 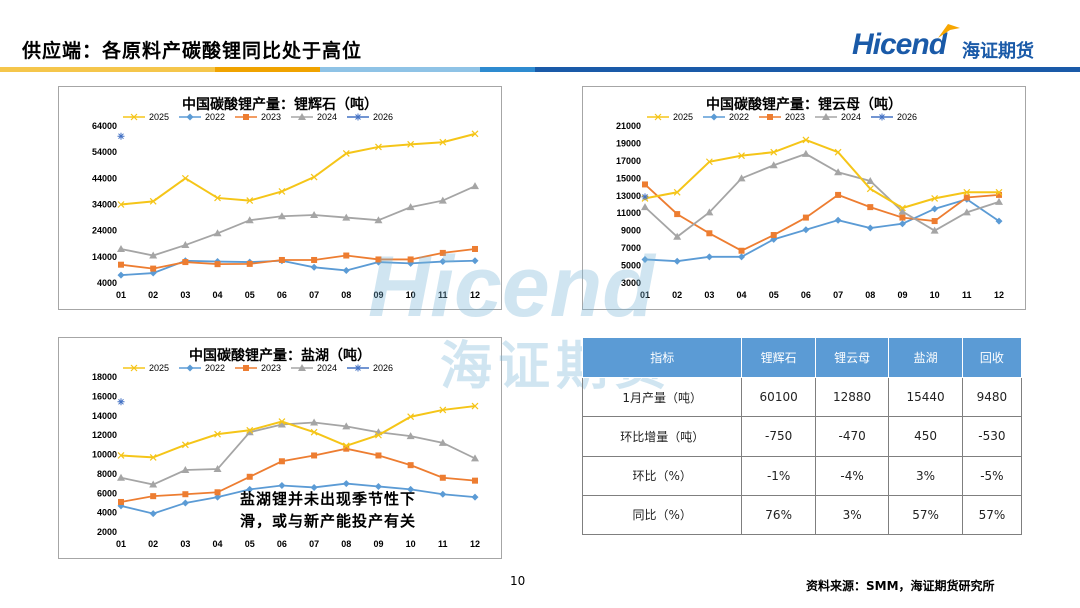 I want to click on y-tick-label: 24000, so click(x=104, y=231).